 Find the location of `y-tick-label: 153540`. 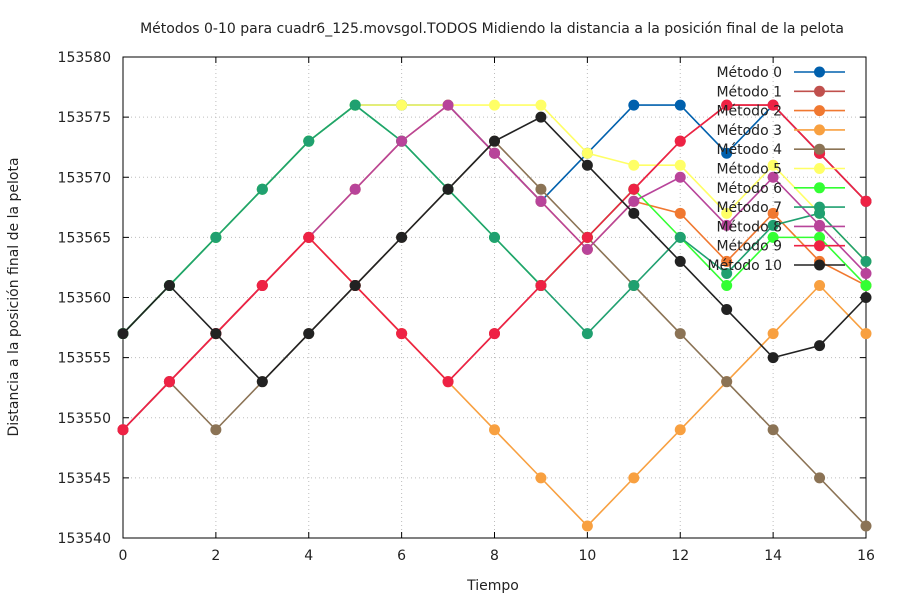

y-tick-label: 153540 is located at coordinates (84, 539).